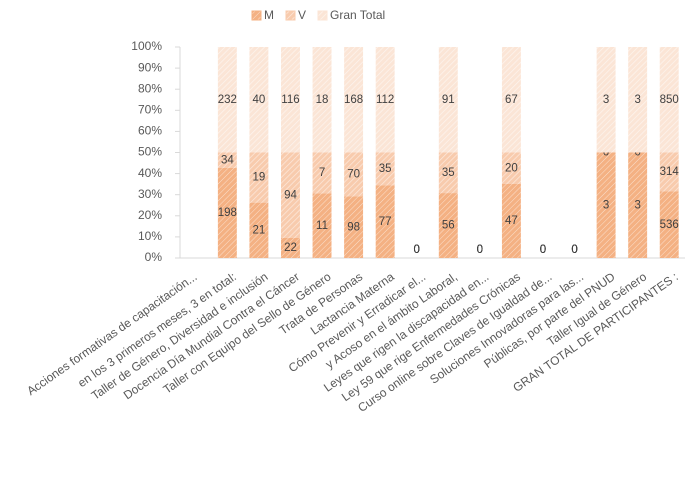  I want to click on data-label: 536, so click(669, 225).